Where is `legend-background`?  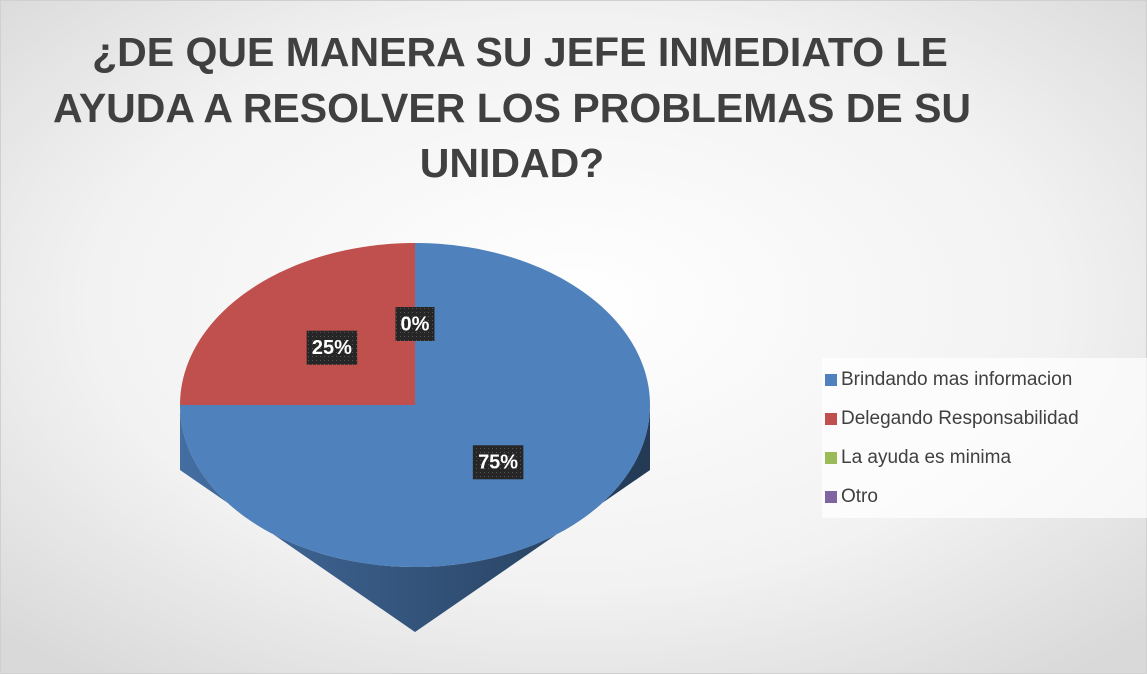
legend-background is located at coordinates (984, 438).